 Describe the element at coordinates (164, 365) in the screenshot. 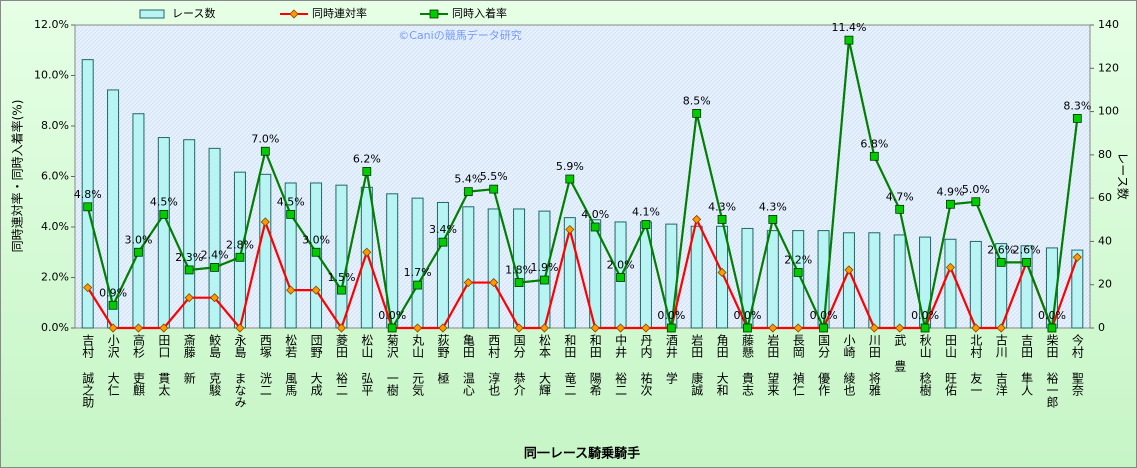

I see `x-tick-label: 田口 貫太` at that location.